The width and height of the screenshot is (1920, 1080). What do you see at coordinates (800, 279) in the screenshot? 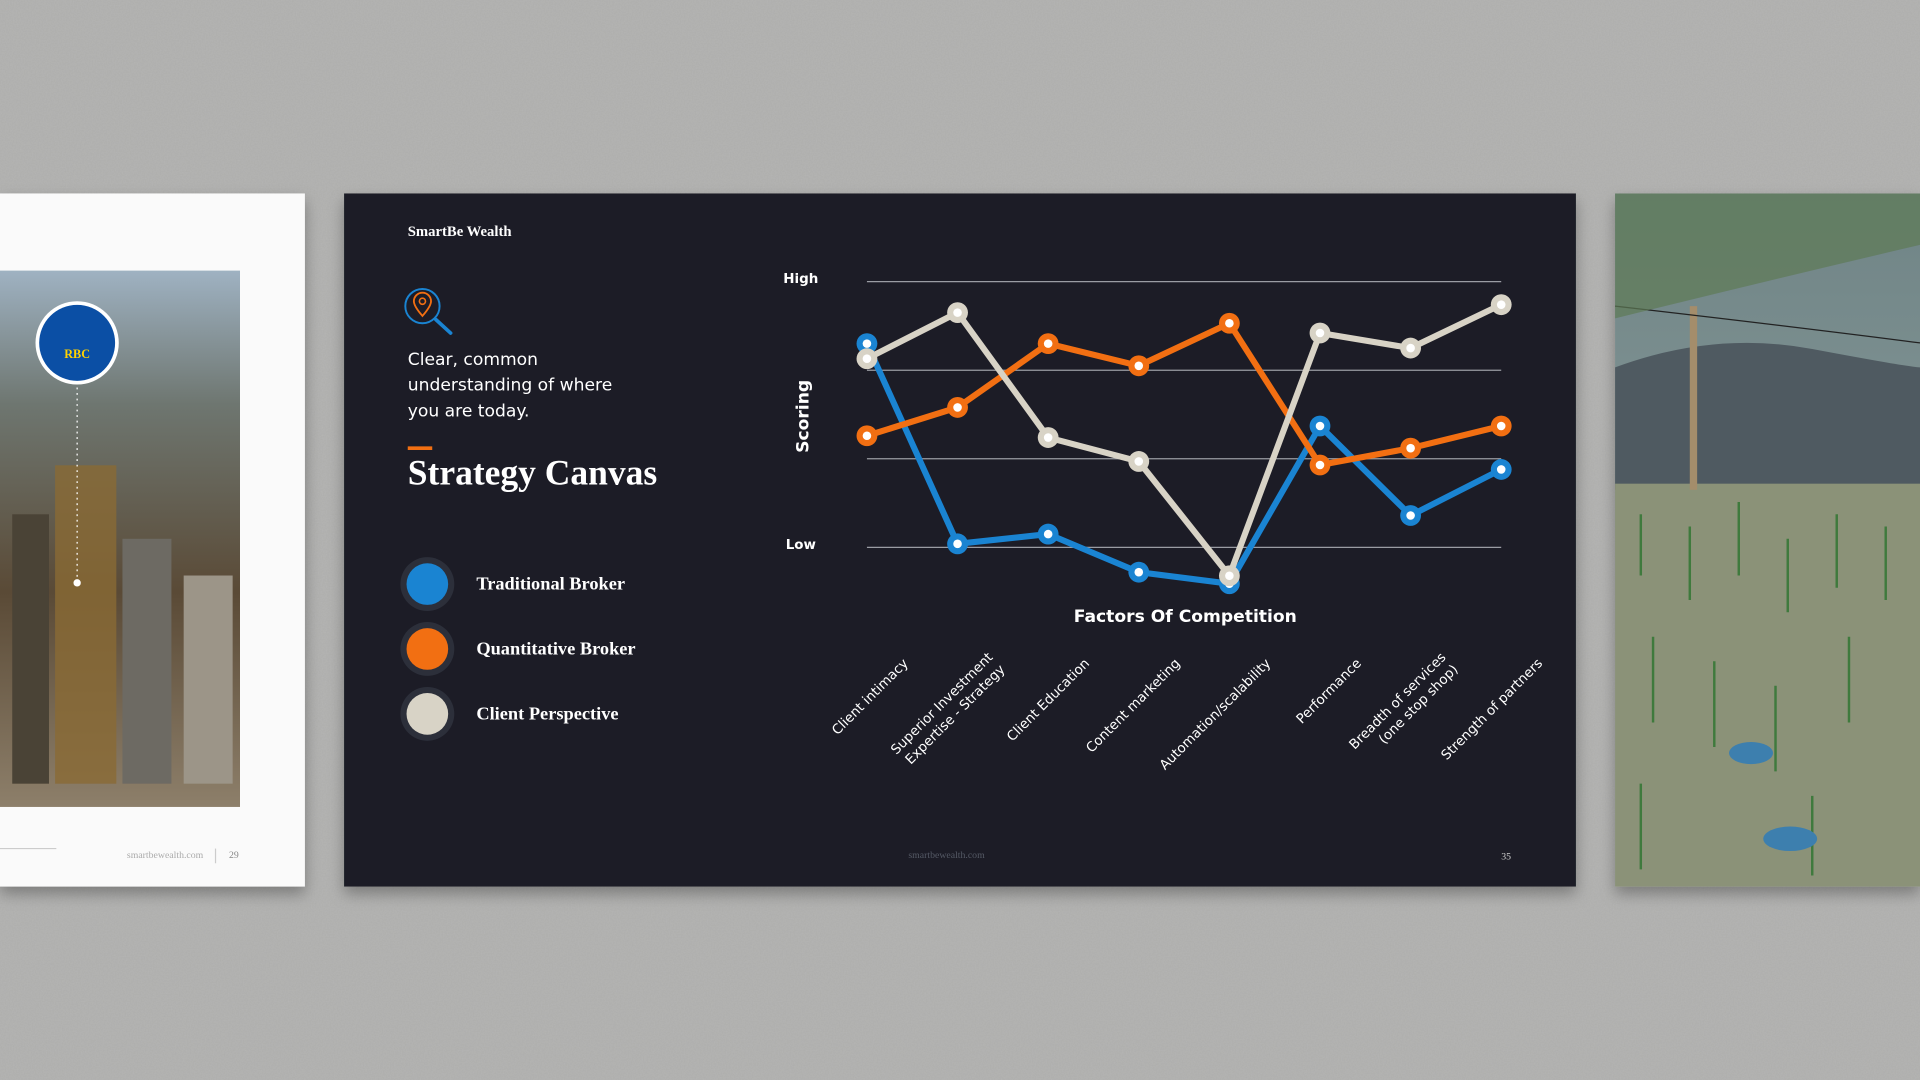
I see `y-tick-label: High` at bounding box center [800, 279].